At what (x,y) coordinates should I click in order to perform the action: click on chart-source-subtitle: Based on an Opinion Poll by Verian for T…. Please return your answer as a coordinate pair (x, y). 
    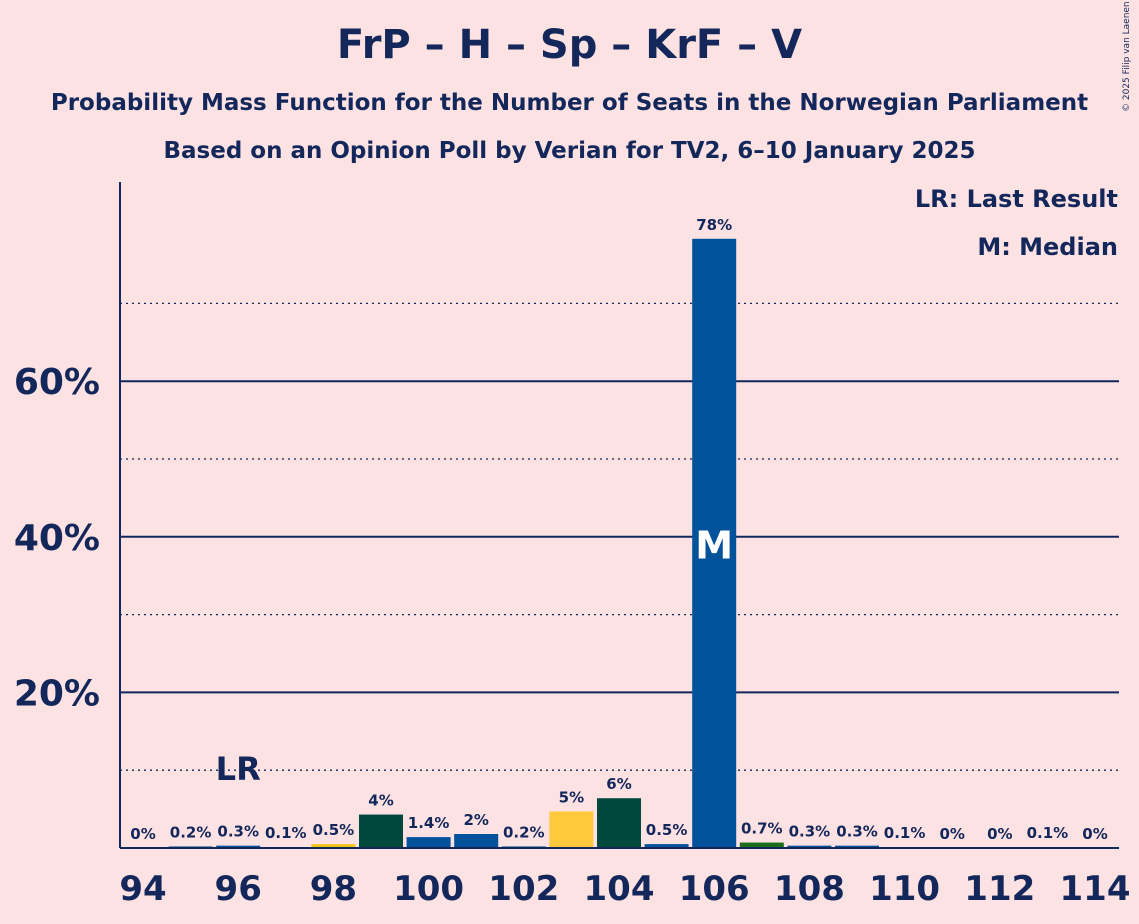
    Looking at the image, I should click on (569, 151).